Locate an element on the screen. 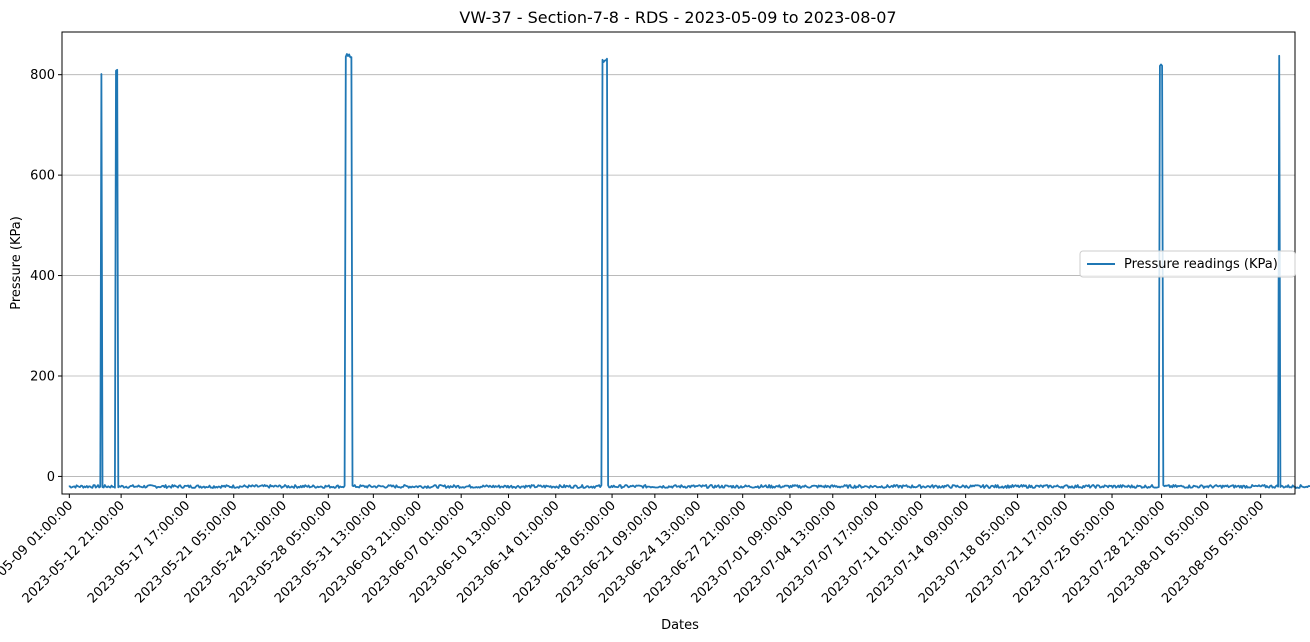 The image size is (1310, 642). x-tick-label: 2023-08-05 05:00:00 is located at coordinates (1213, 552).